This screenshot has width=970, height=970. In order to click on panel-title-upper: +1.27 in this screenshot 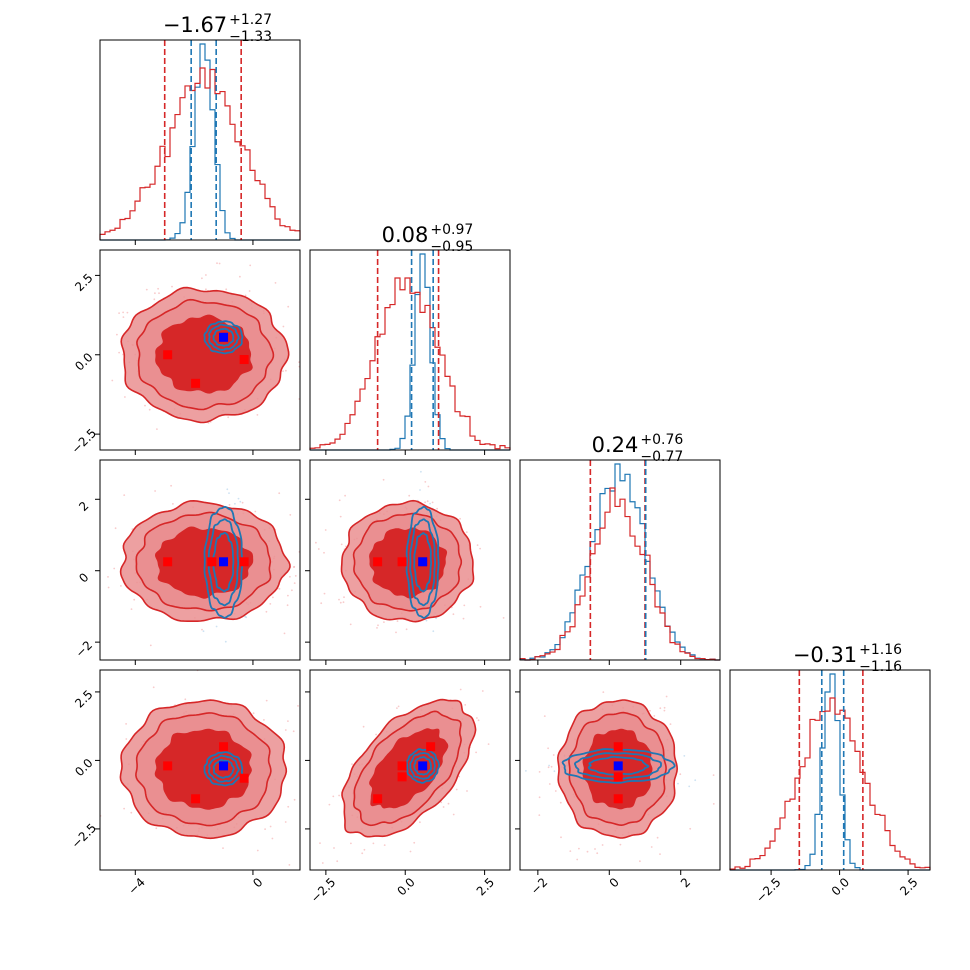, I will do `click(250, 20)`.